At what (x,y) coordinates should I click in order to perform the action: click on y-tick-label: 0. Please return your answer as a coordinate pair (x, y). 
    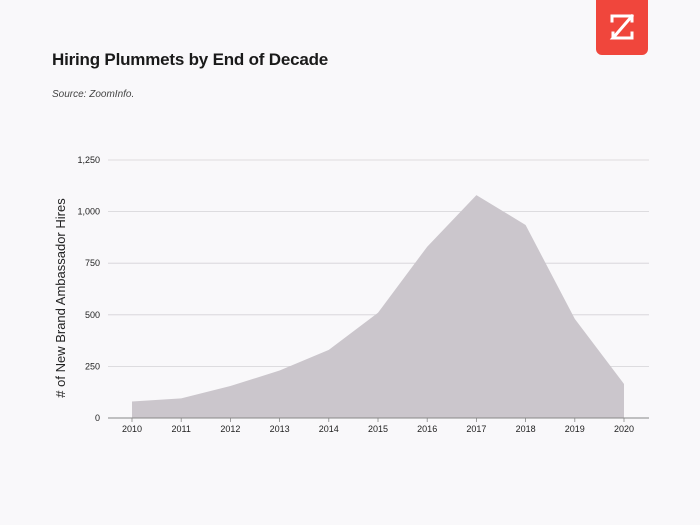
    Looking at the image, I should click on (97, 418).